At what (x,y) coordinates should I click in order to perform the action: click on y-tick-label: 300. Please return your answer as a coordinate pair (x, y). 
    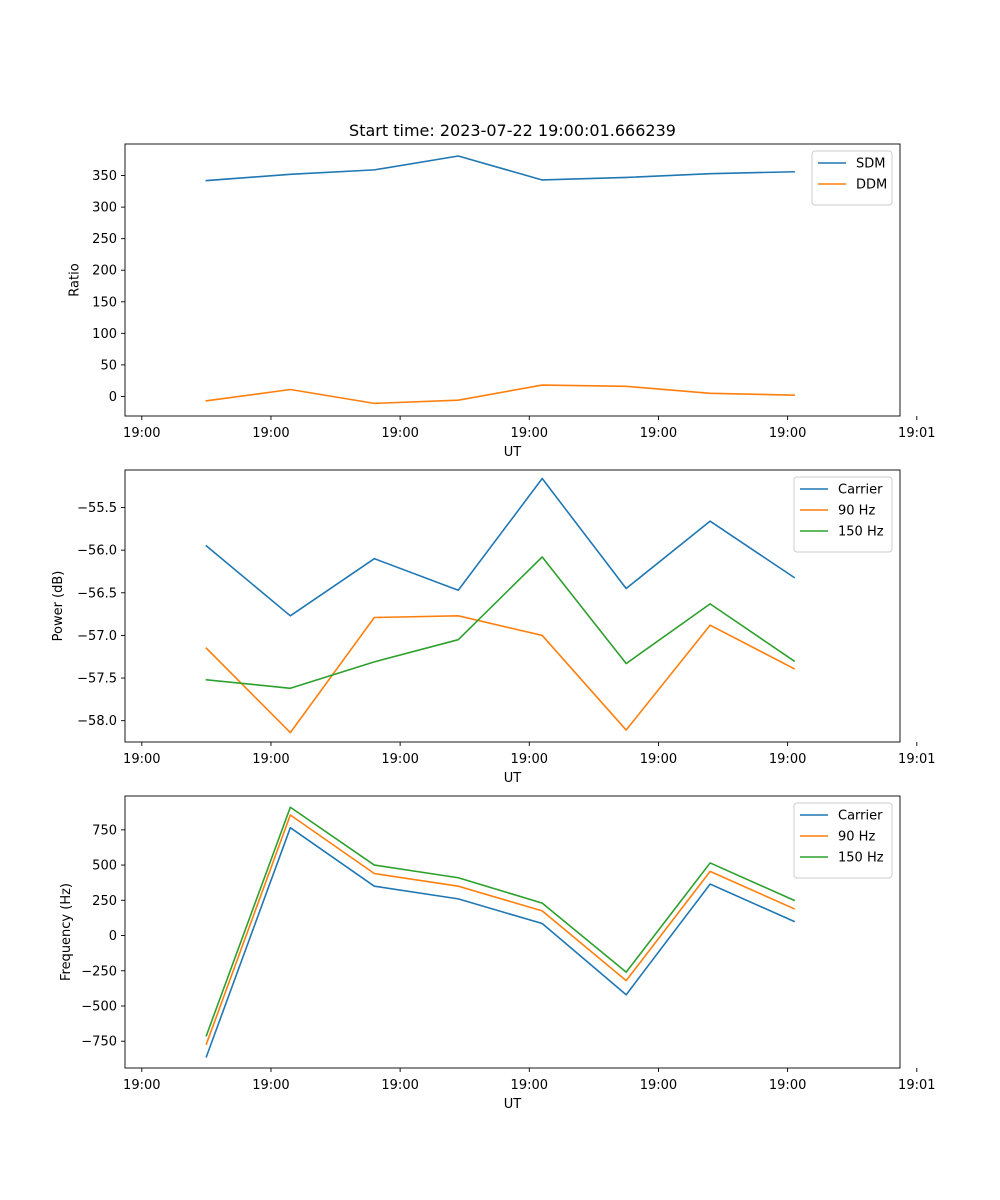
    Looking at the image, I should click on (104, 208).